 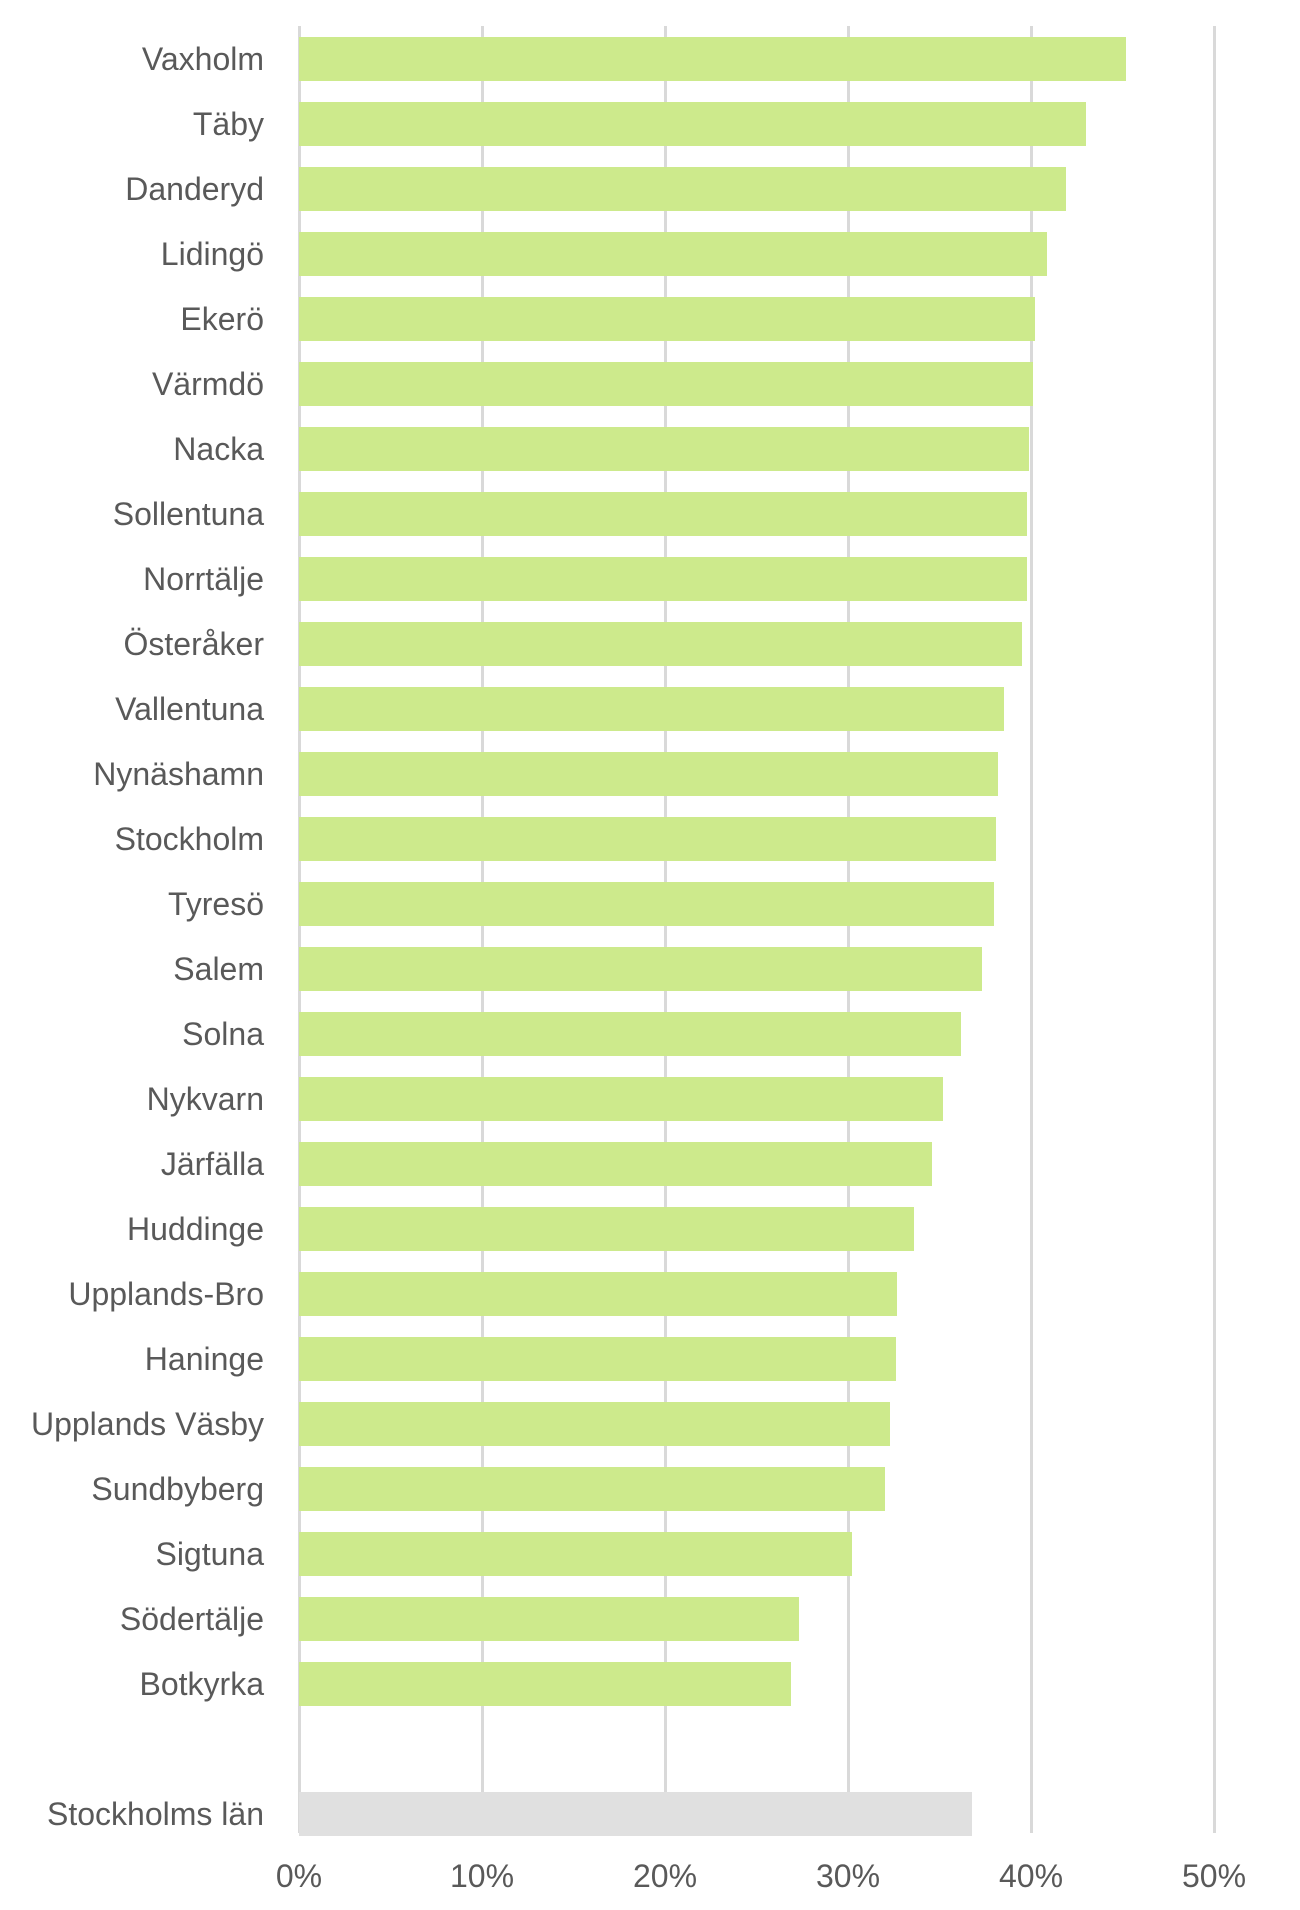 I want to click on x-tick-label: 40%, so click(x=1031, y=1876).